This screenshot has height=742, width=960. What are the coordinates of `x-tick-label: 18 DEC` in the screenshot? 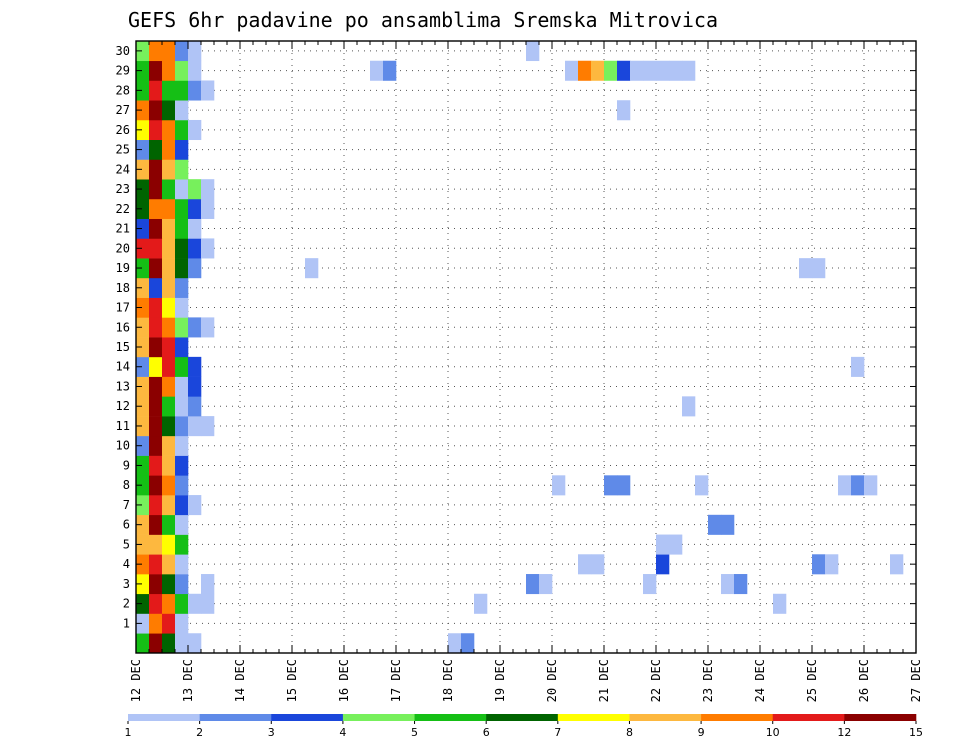 It's located at (448, 680).